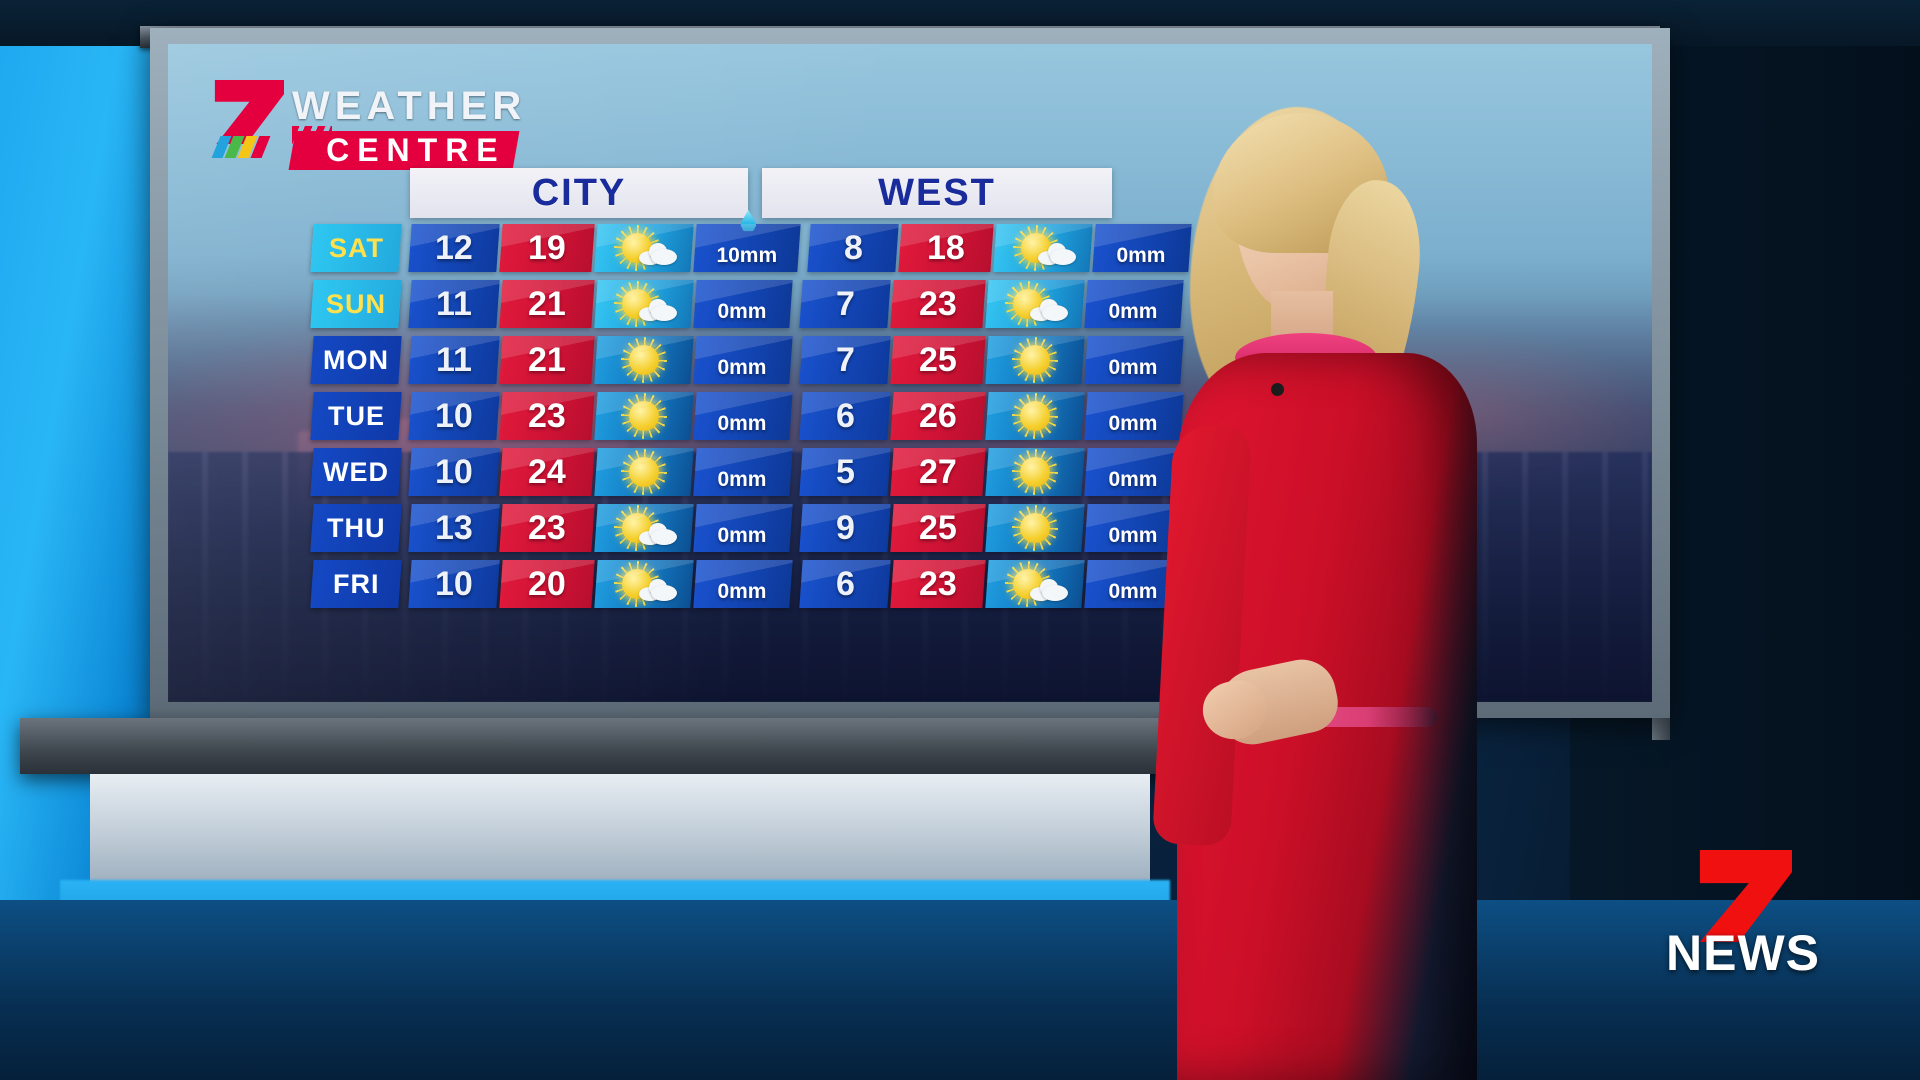 This screenshot has height=1080, width=1920. Describe the element at coordinates (547, 528) in the screenshot. I see `max-temp-cell-city: 23` at that location.